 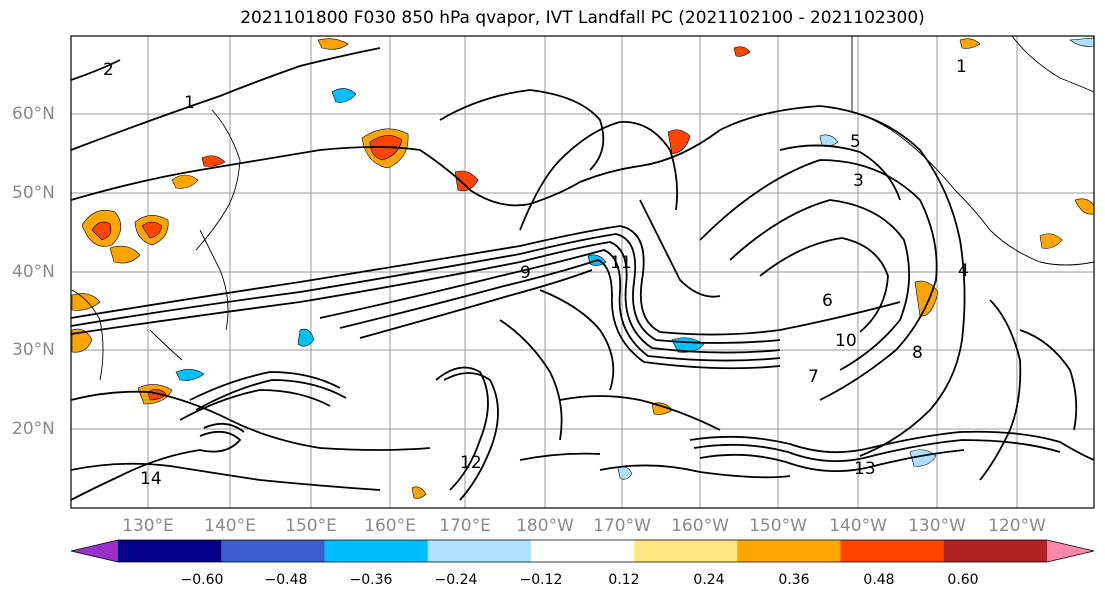 I want to click on colorbar-tick-label: 0.36, so click(x=794, y=580).